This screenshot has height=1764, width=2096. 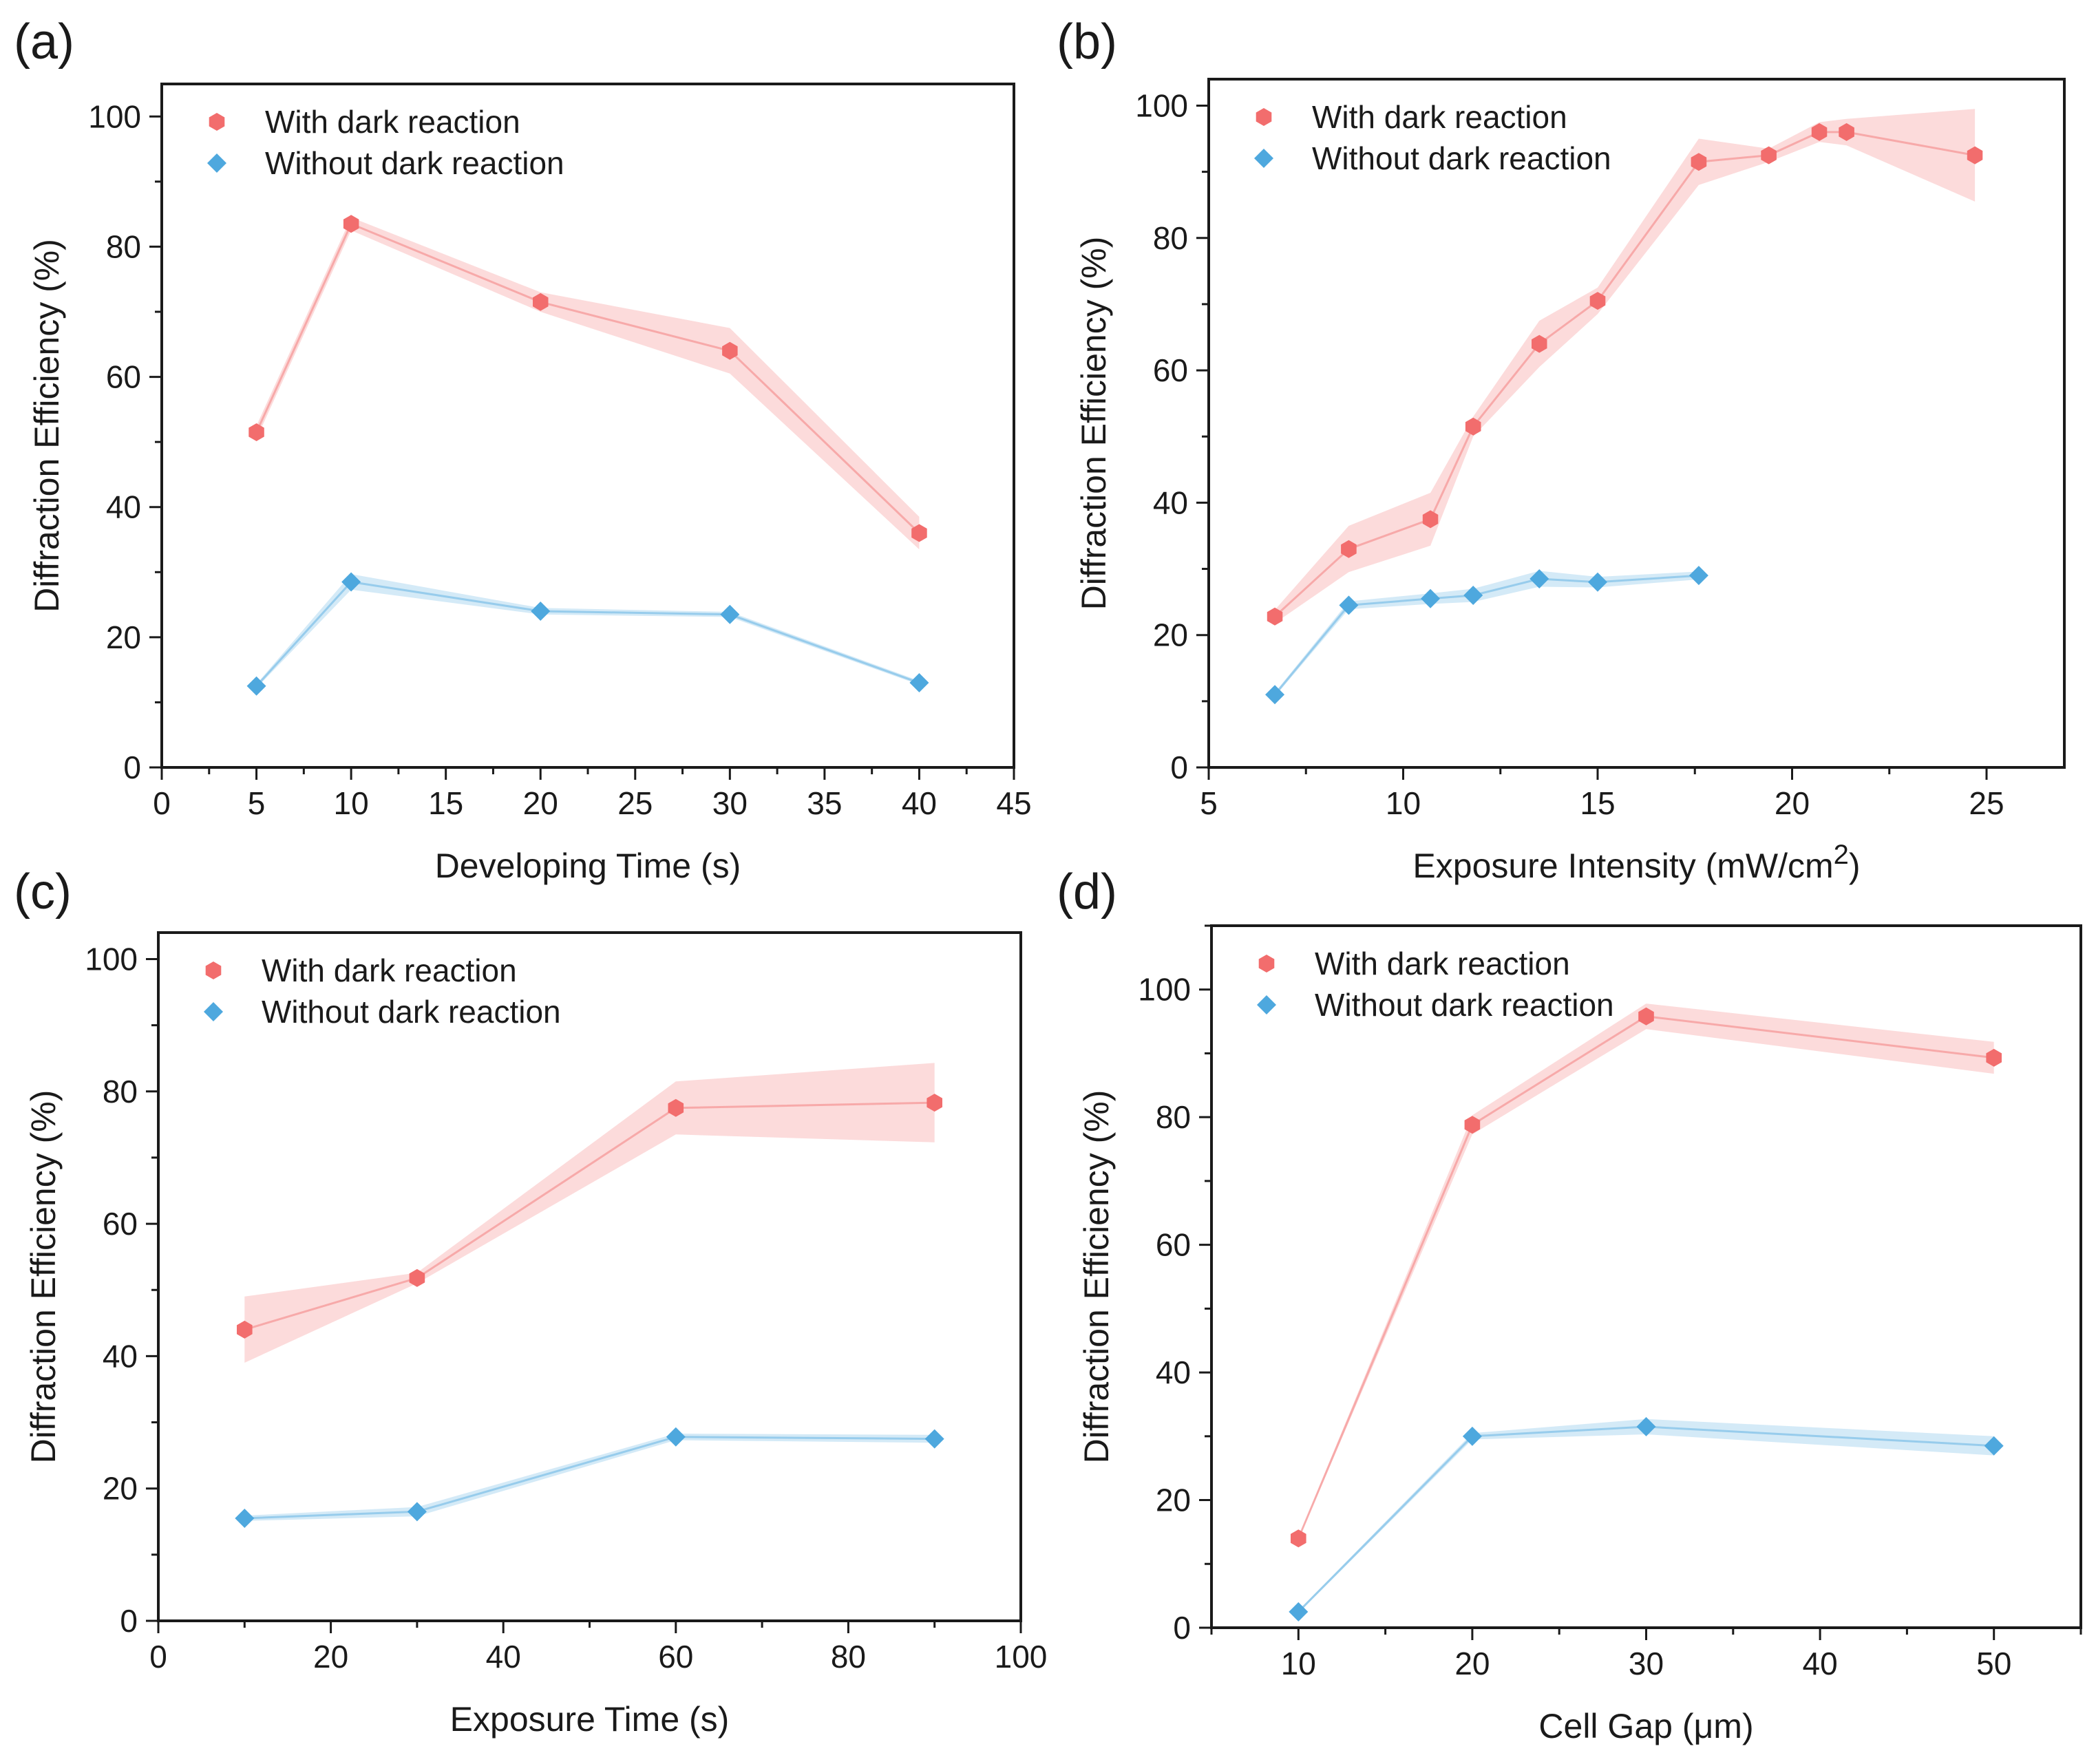 What do you see at coordinates (590, 1719) in the screenshot?
I see `x-axis-title: Exposure Time (s)` at bounding box center [590, 1719].